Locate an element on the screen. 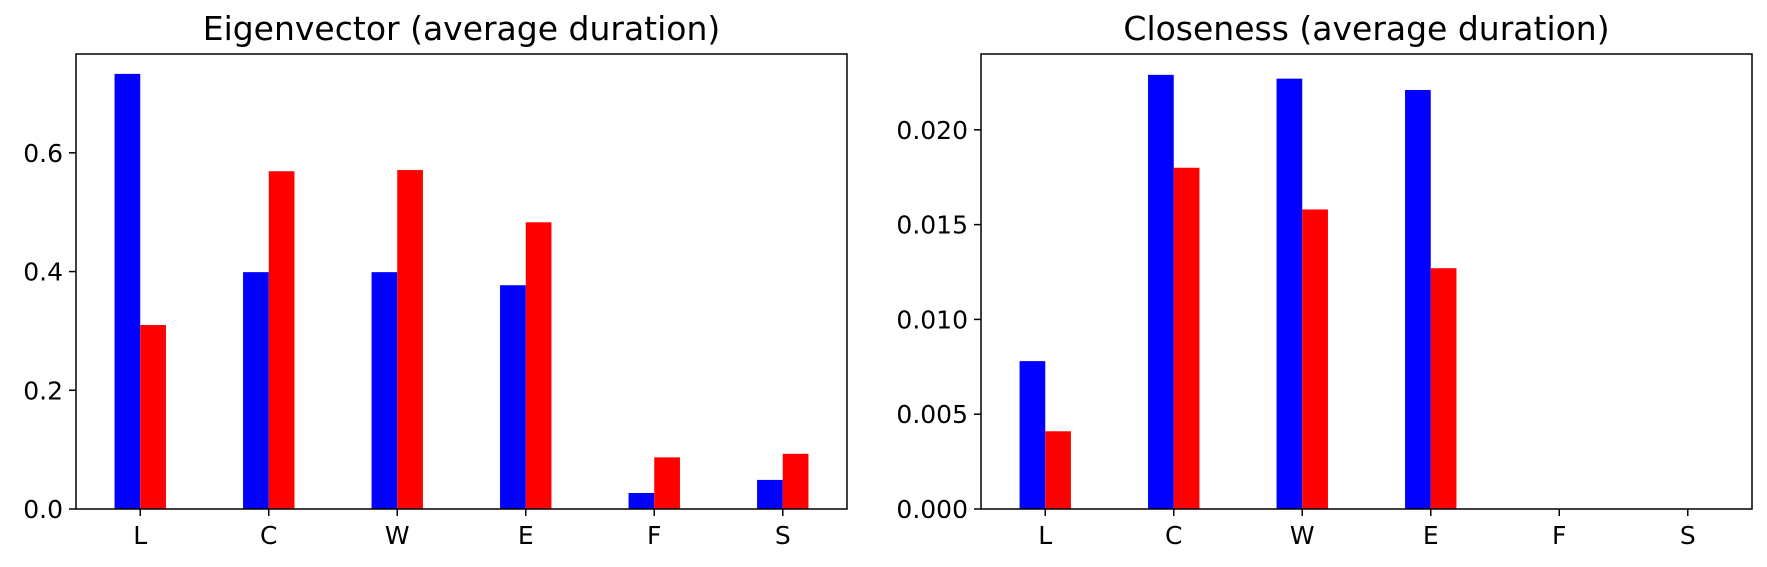 The width and height of the screenshot is (1767, 567). y-tick-label: 0.005 is located at coordinates (932, 414).